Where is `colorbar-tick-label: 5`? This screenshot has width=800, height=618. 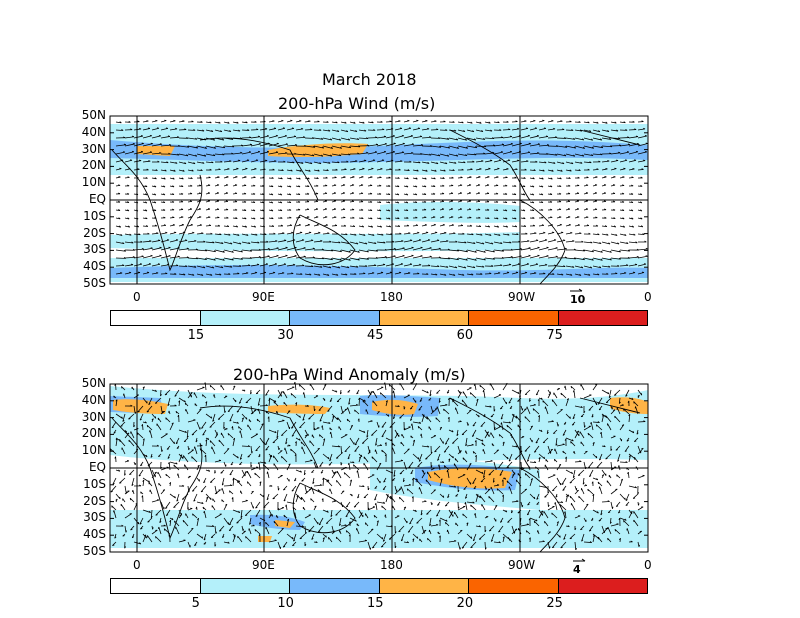
colorbar-tick-label: 5 is located at coordinates (195, 603).